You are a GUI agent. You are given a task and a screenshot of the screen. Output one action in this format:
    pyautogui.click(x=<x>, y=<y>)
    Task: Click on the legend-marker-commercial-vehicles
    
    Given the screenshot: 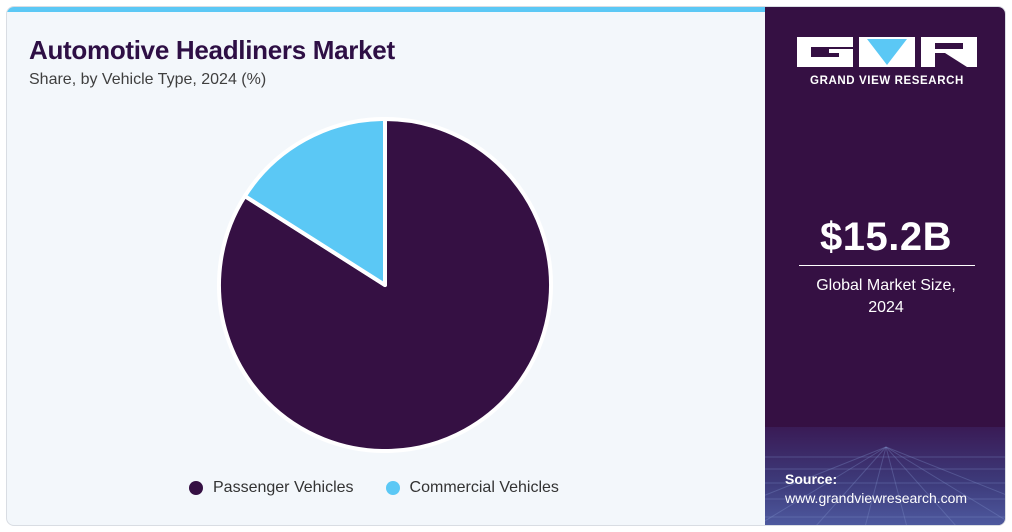 What is the action you would take?
    pyautogui.click(x=392, y=488)
    